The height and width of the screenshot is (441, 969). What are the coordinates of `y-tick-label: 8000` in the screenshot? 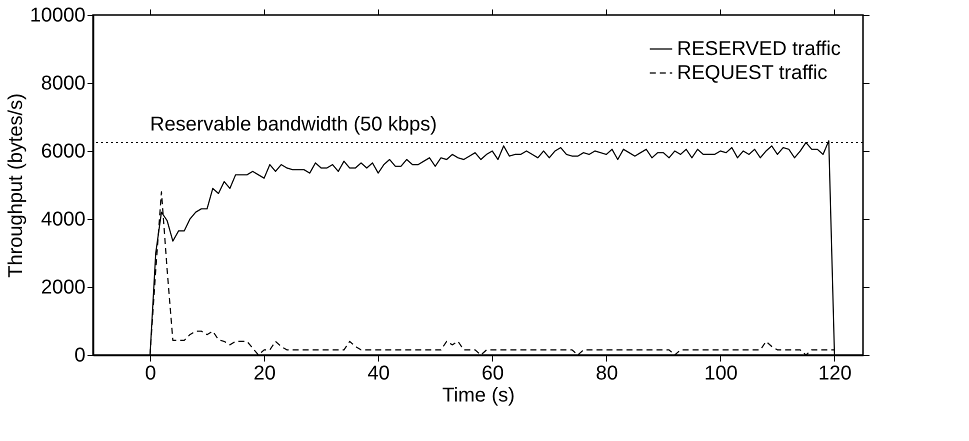 It's located at (63, 83).